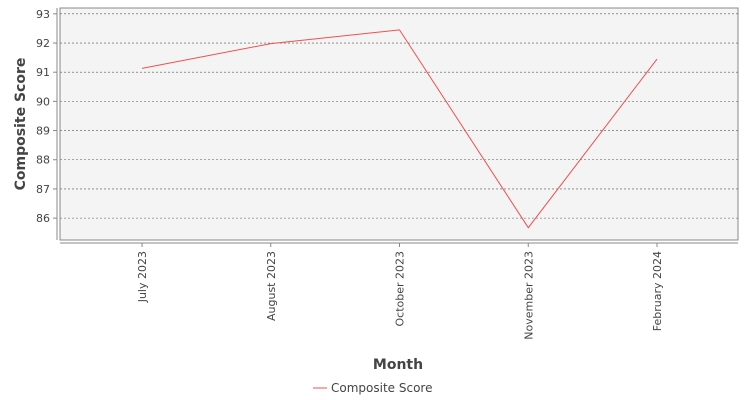 This screenshot has width=750, height=400. Describe the element at coordinates (43, 101) in the screenshot. I see `y-tick-label: 90` at that location.